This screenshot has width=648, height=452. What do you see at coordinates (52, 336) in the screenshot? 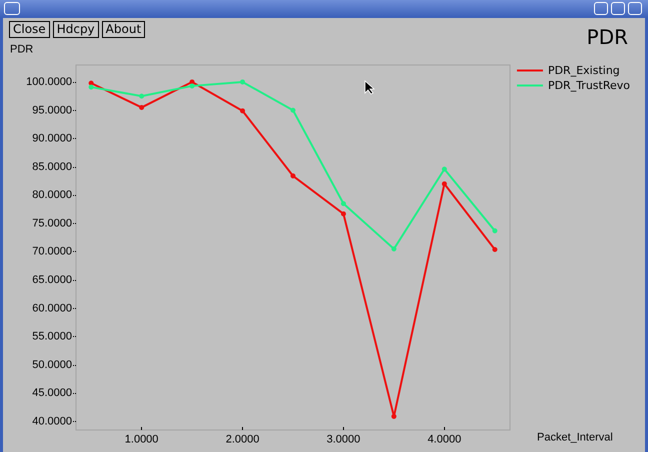
I see `y-tick-label: 55.0000` at bounding box center [52, 336].